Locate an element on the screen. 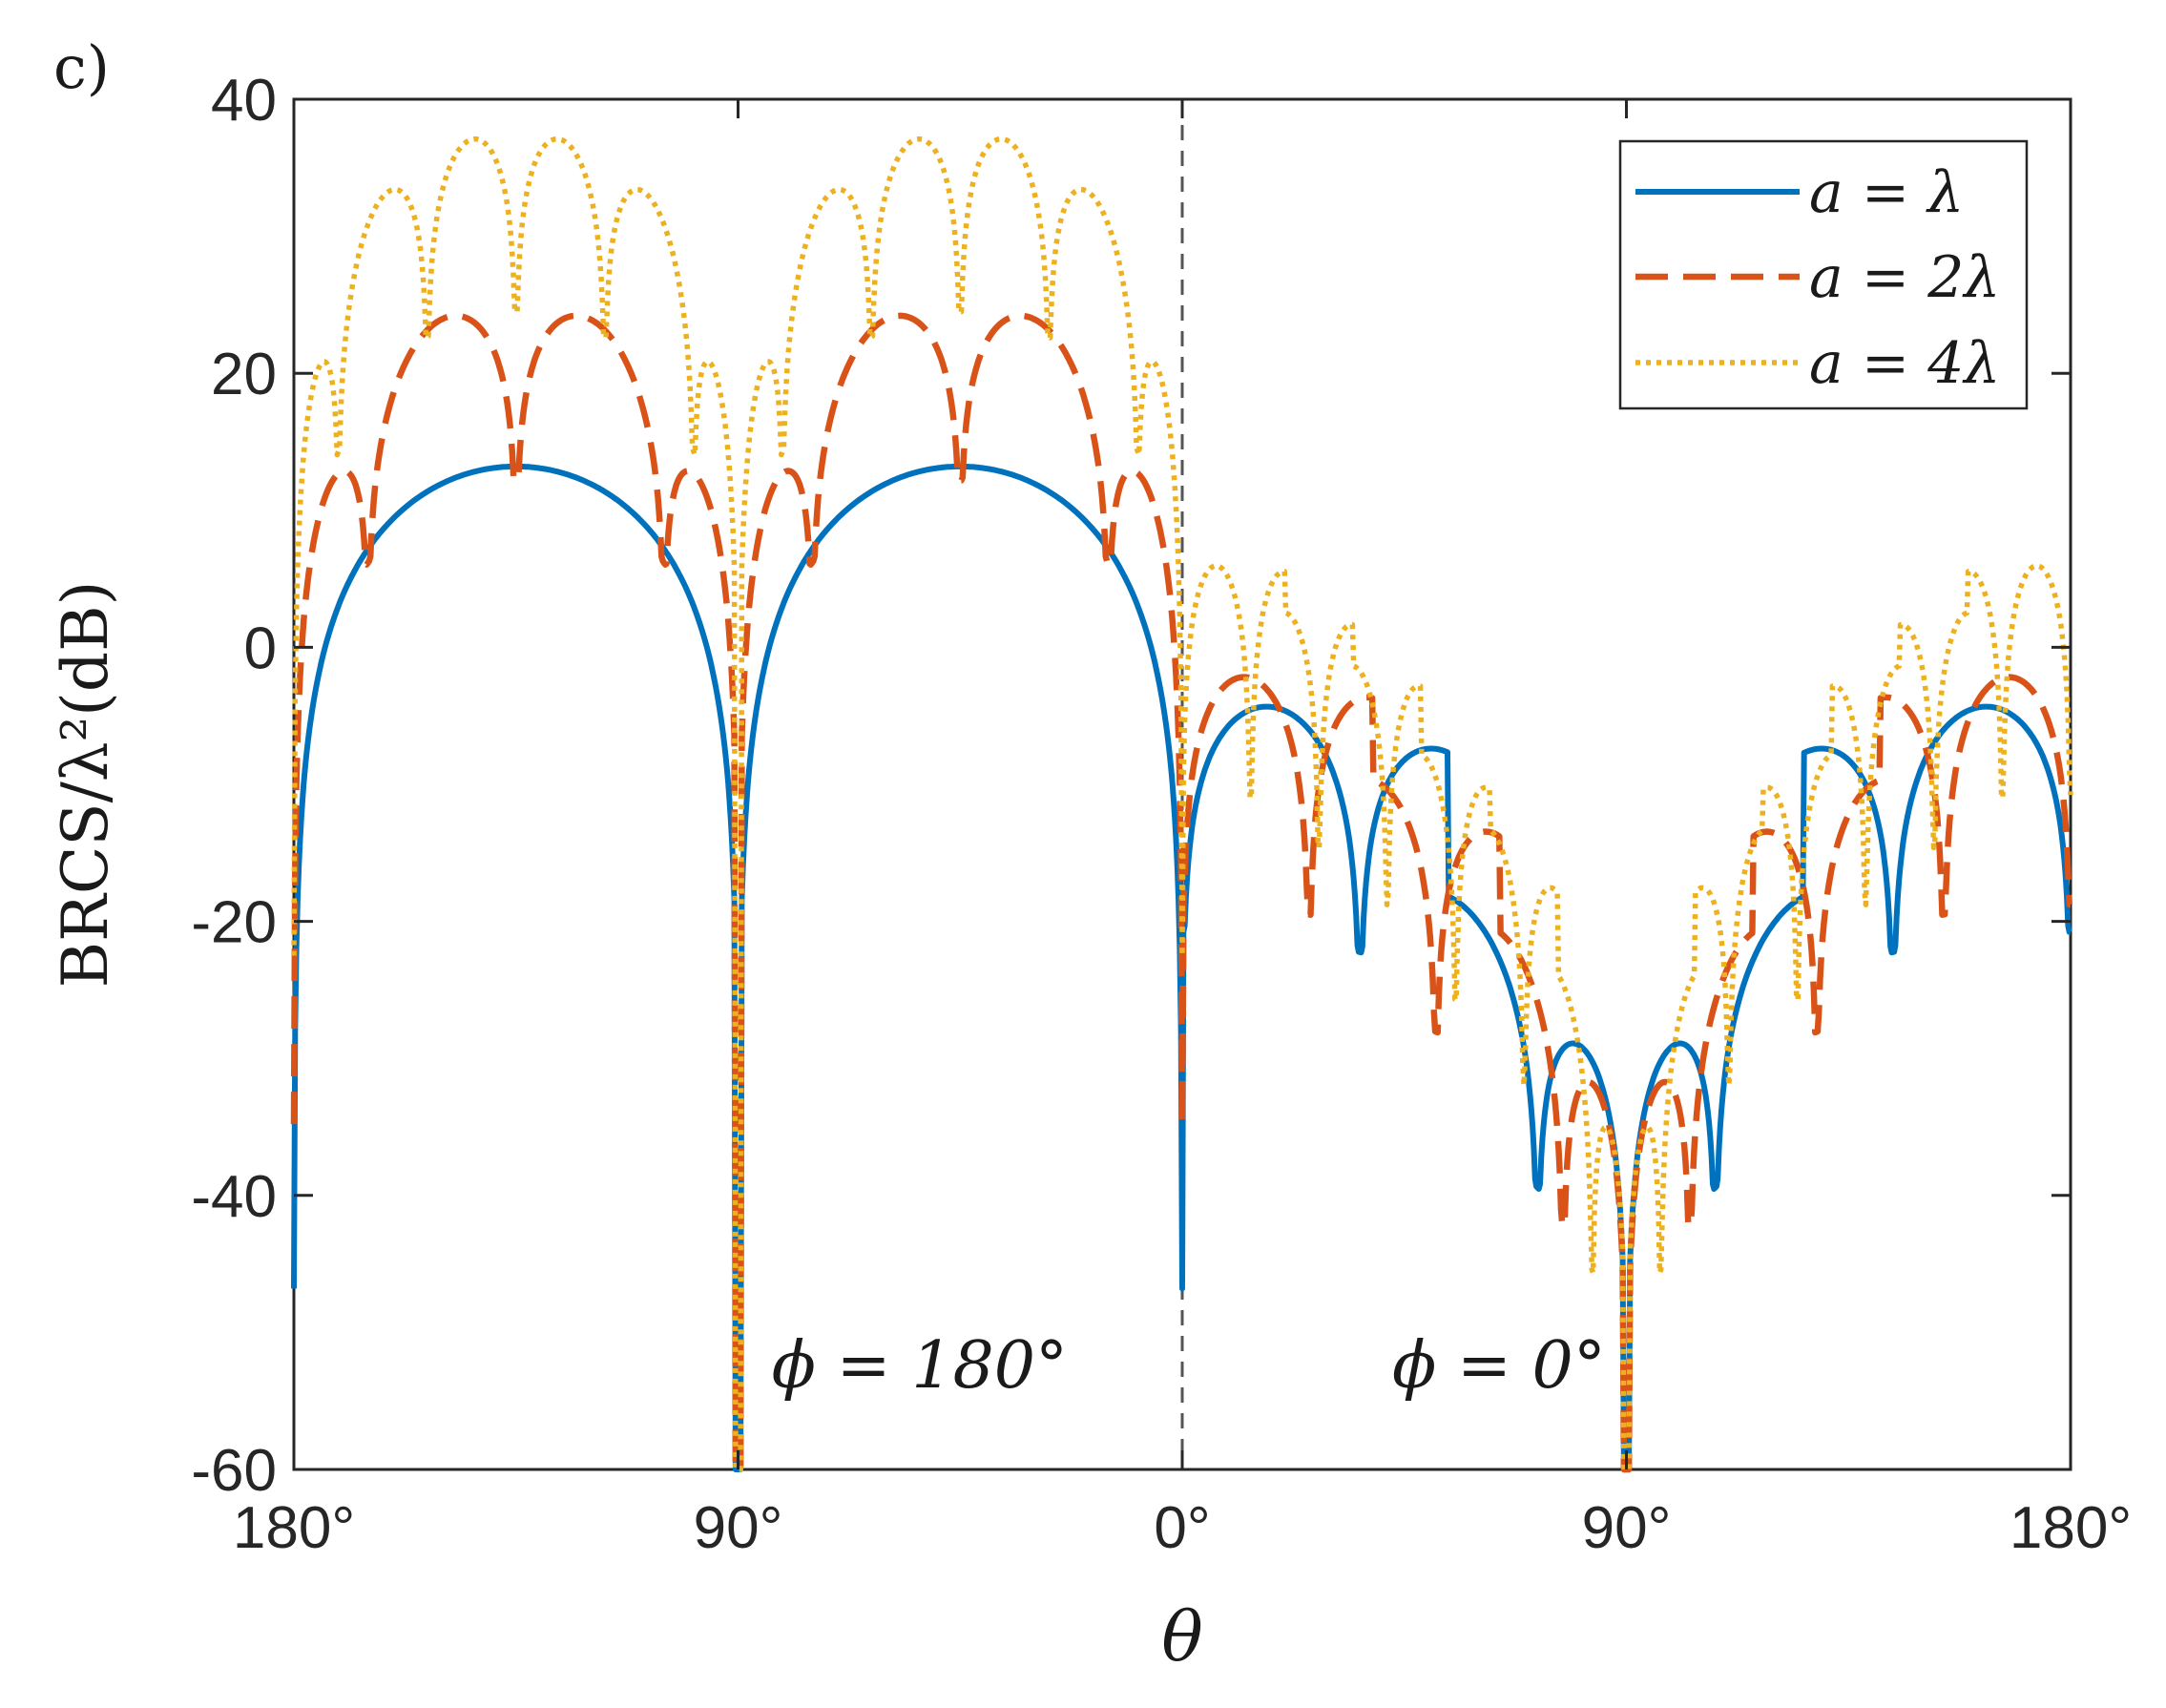 Image resolution: width=2166 pixels, height=1708 pixels. y-tick-label: -20 is located at coordinates (234, 923).